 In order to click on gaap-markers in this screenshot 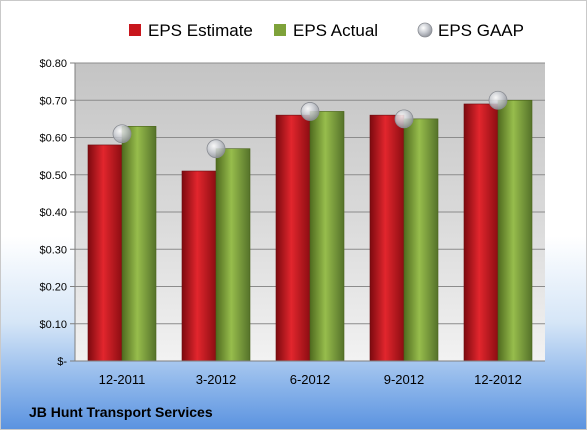, I will do `click(310, 124)`.